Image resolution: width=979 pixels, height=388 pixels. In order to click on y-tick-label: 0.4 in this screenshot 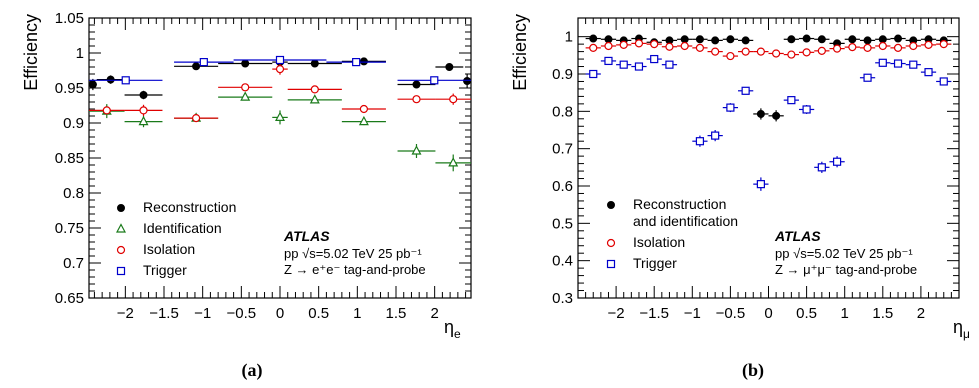, I will do `click(562, 261)`.